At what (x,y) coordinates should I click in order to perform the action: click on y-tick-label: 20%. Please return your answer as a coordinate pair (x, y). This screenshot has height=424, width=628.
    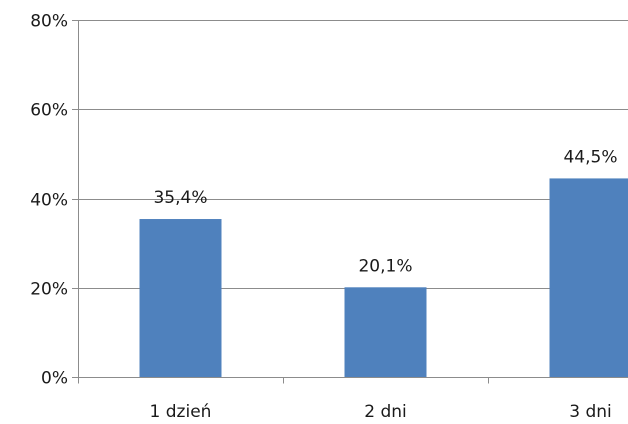
    Looking at the image, I should click on (49, 290).